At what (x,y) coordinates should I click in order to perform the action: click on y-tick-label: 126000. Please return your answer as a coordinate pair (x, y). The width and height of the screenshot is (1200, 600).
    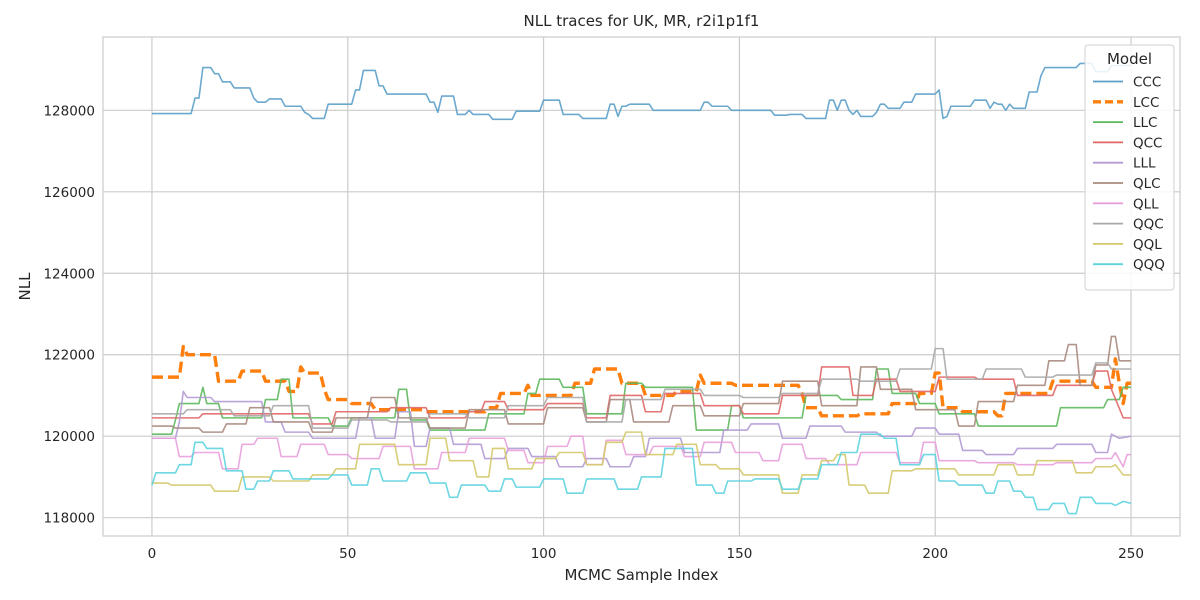
    Looking at the image, I should click on (69, 193).